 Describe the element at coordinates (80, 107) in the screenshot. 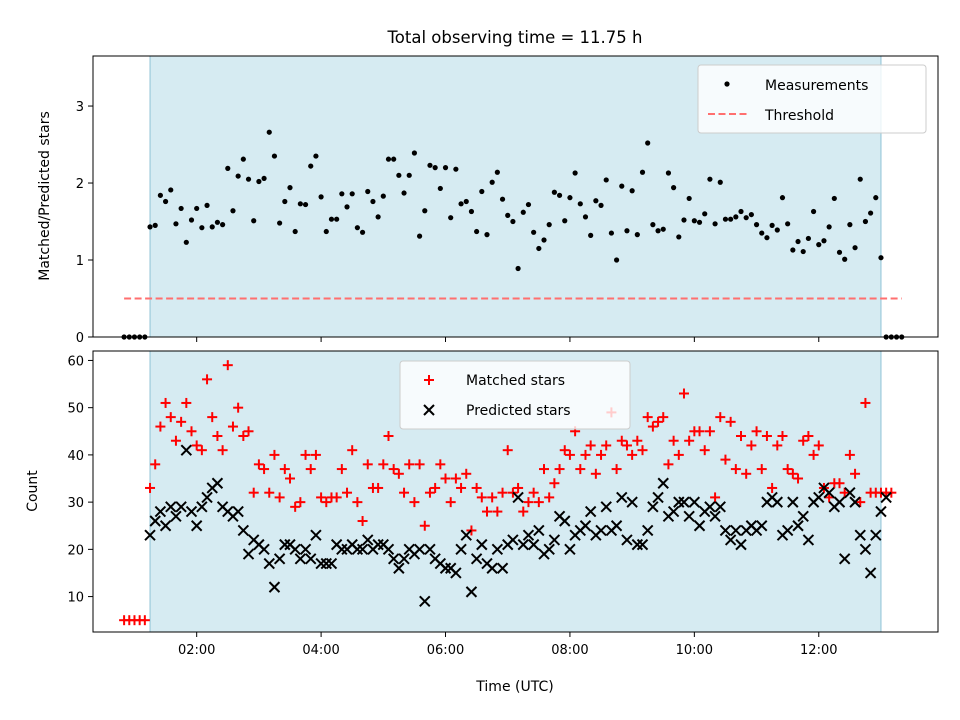

I see `y-tick-label: 3` at that location.